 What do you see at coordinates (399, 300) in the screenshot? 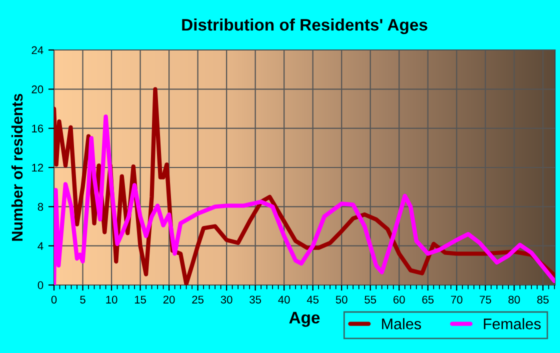
I see `x-tick-label: 60` at bounding box center [399, 300].